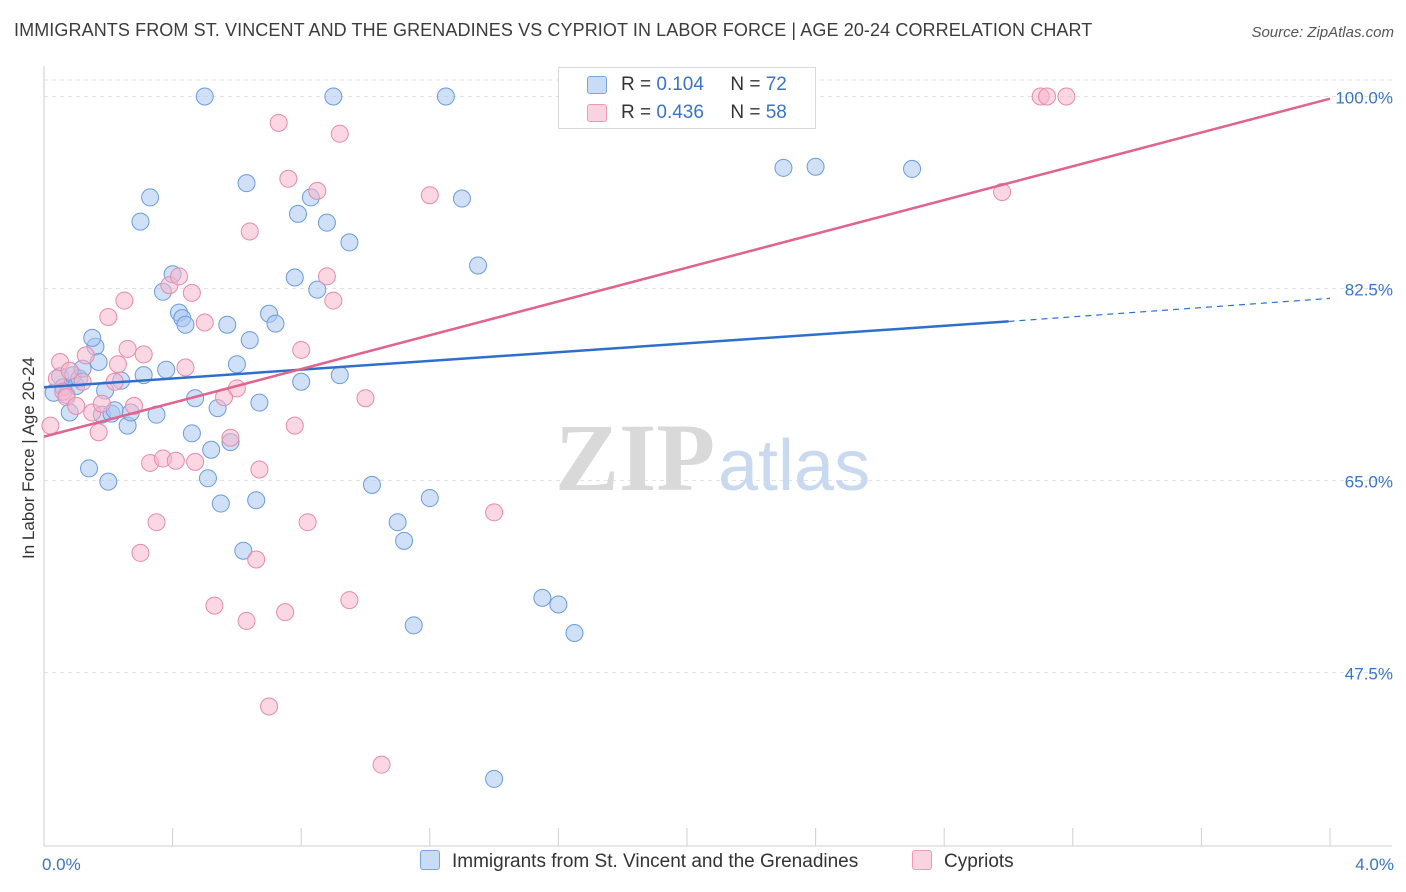 Image resolution: width=1406 pixels, height=892 pixels. What do you see at coordinates (597, 113) in the screenshot?
I see `legend-swatch-pink` at bounding box center [597, 113].